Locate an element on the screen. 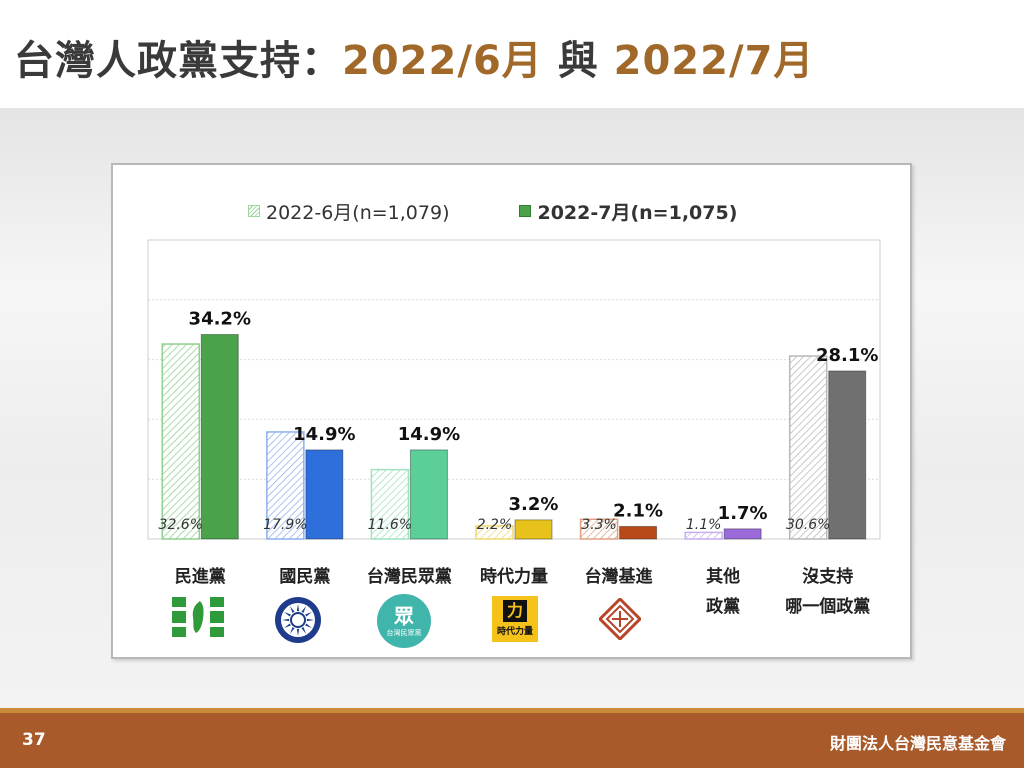 This screenshot has height=768, width=1024. data-label-jun-3: 11.6% is located at coordinates (390, 525).